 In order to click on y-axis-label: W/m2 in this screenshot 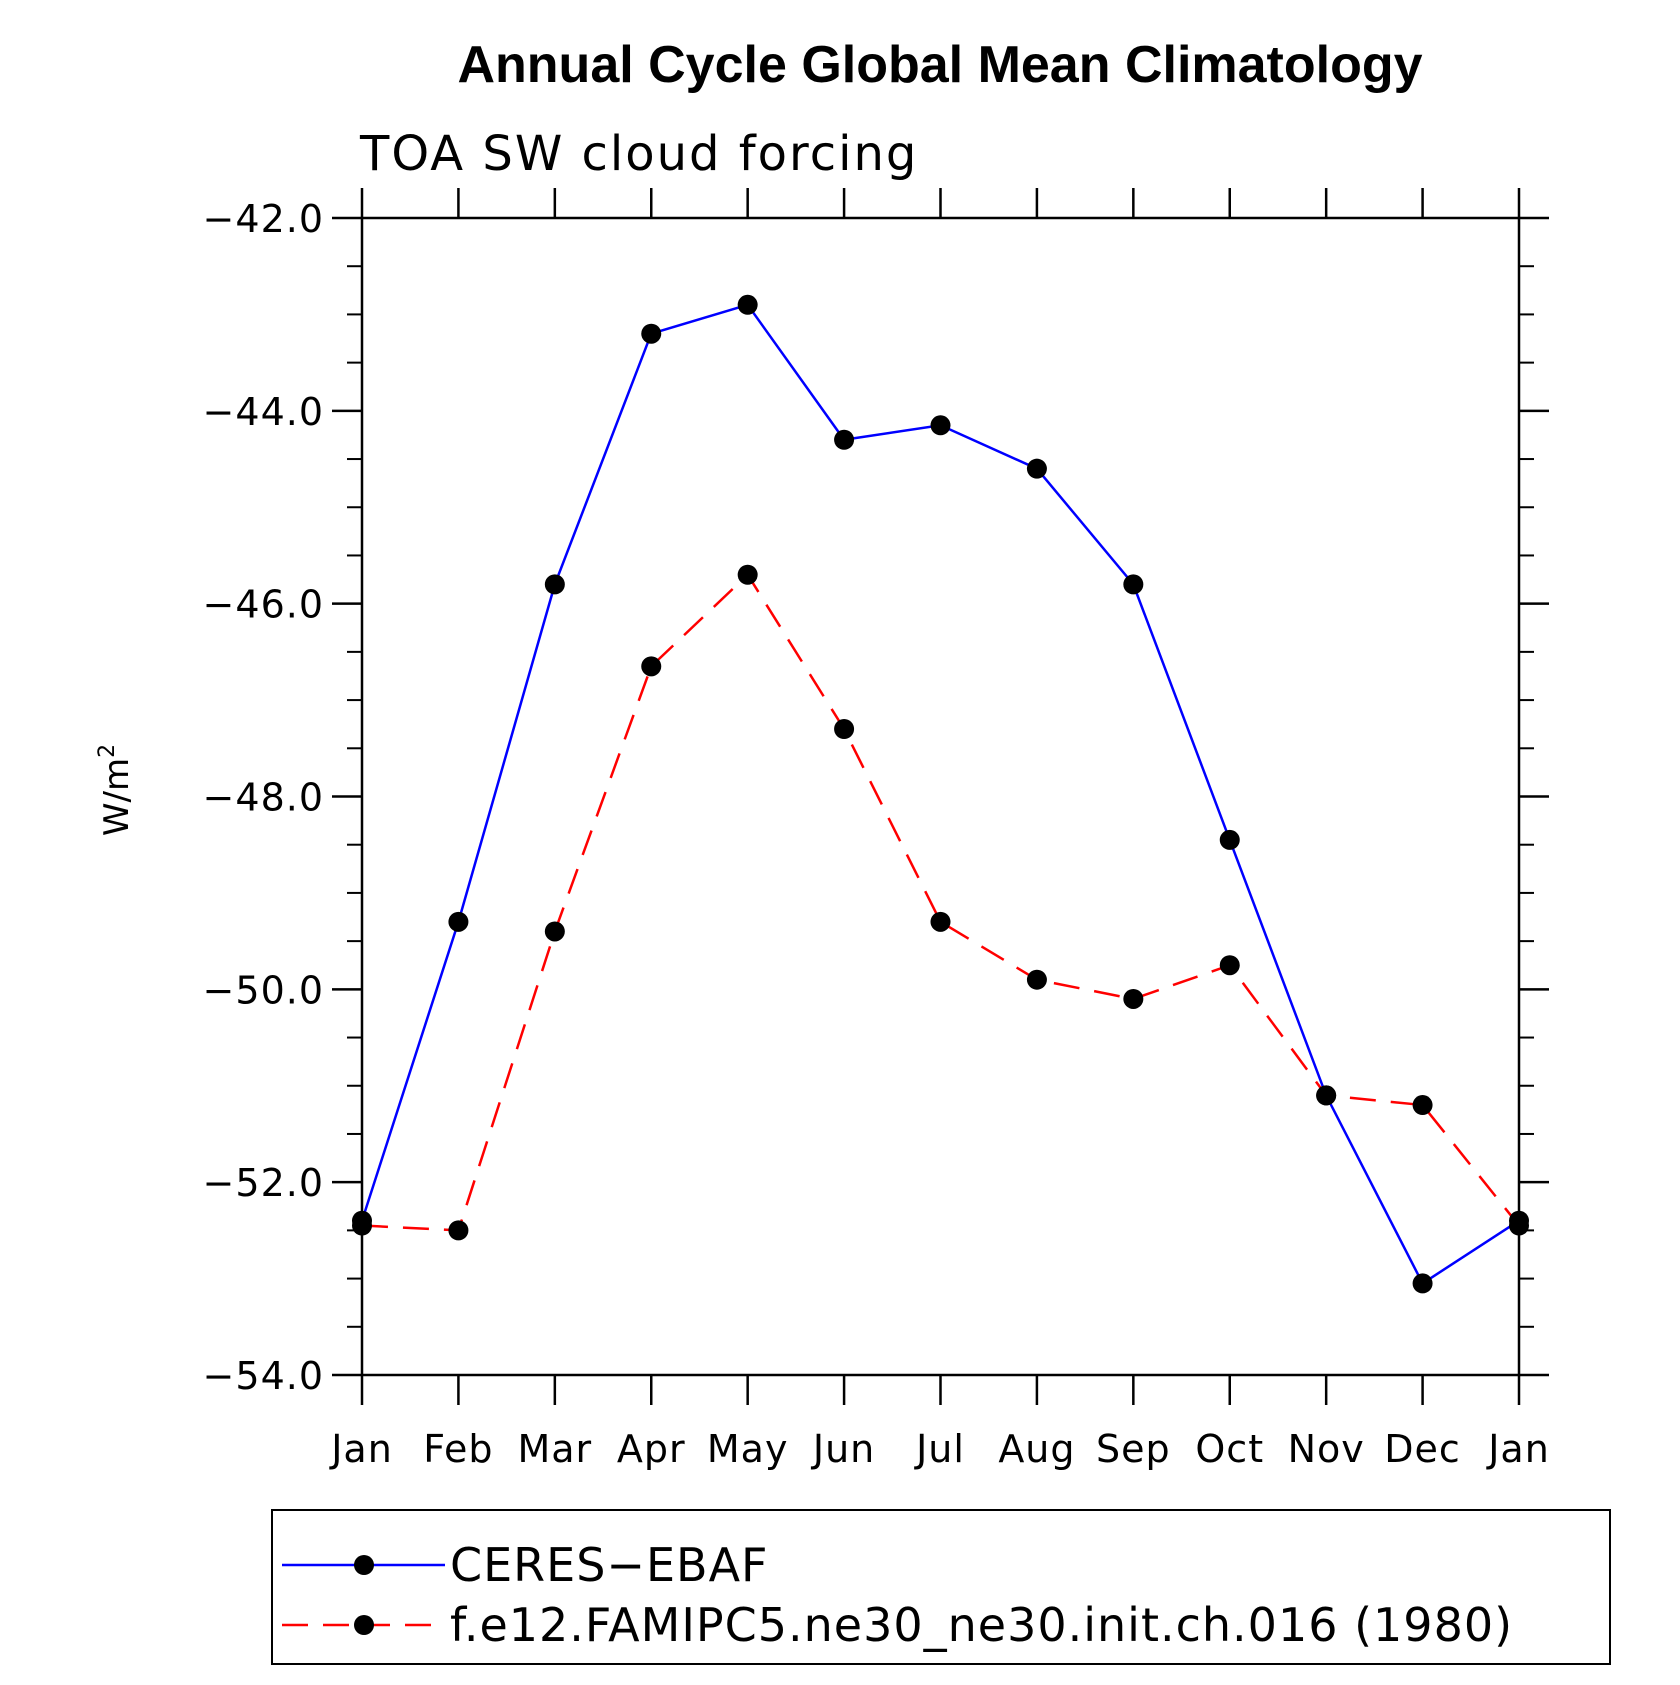, I will do `click(116, 790)`.